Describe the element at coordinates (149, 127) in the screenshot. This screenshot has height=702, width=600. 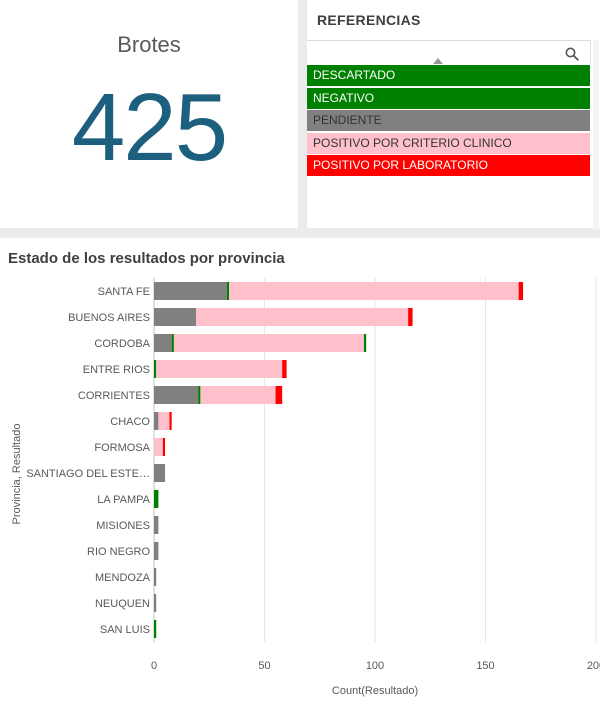
I see `kpi-value: 425` at that location.